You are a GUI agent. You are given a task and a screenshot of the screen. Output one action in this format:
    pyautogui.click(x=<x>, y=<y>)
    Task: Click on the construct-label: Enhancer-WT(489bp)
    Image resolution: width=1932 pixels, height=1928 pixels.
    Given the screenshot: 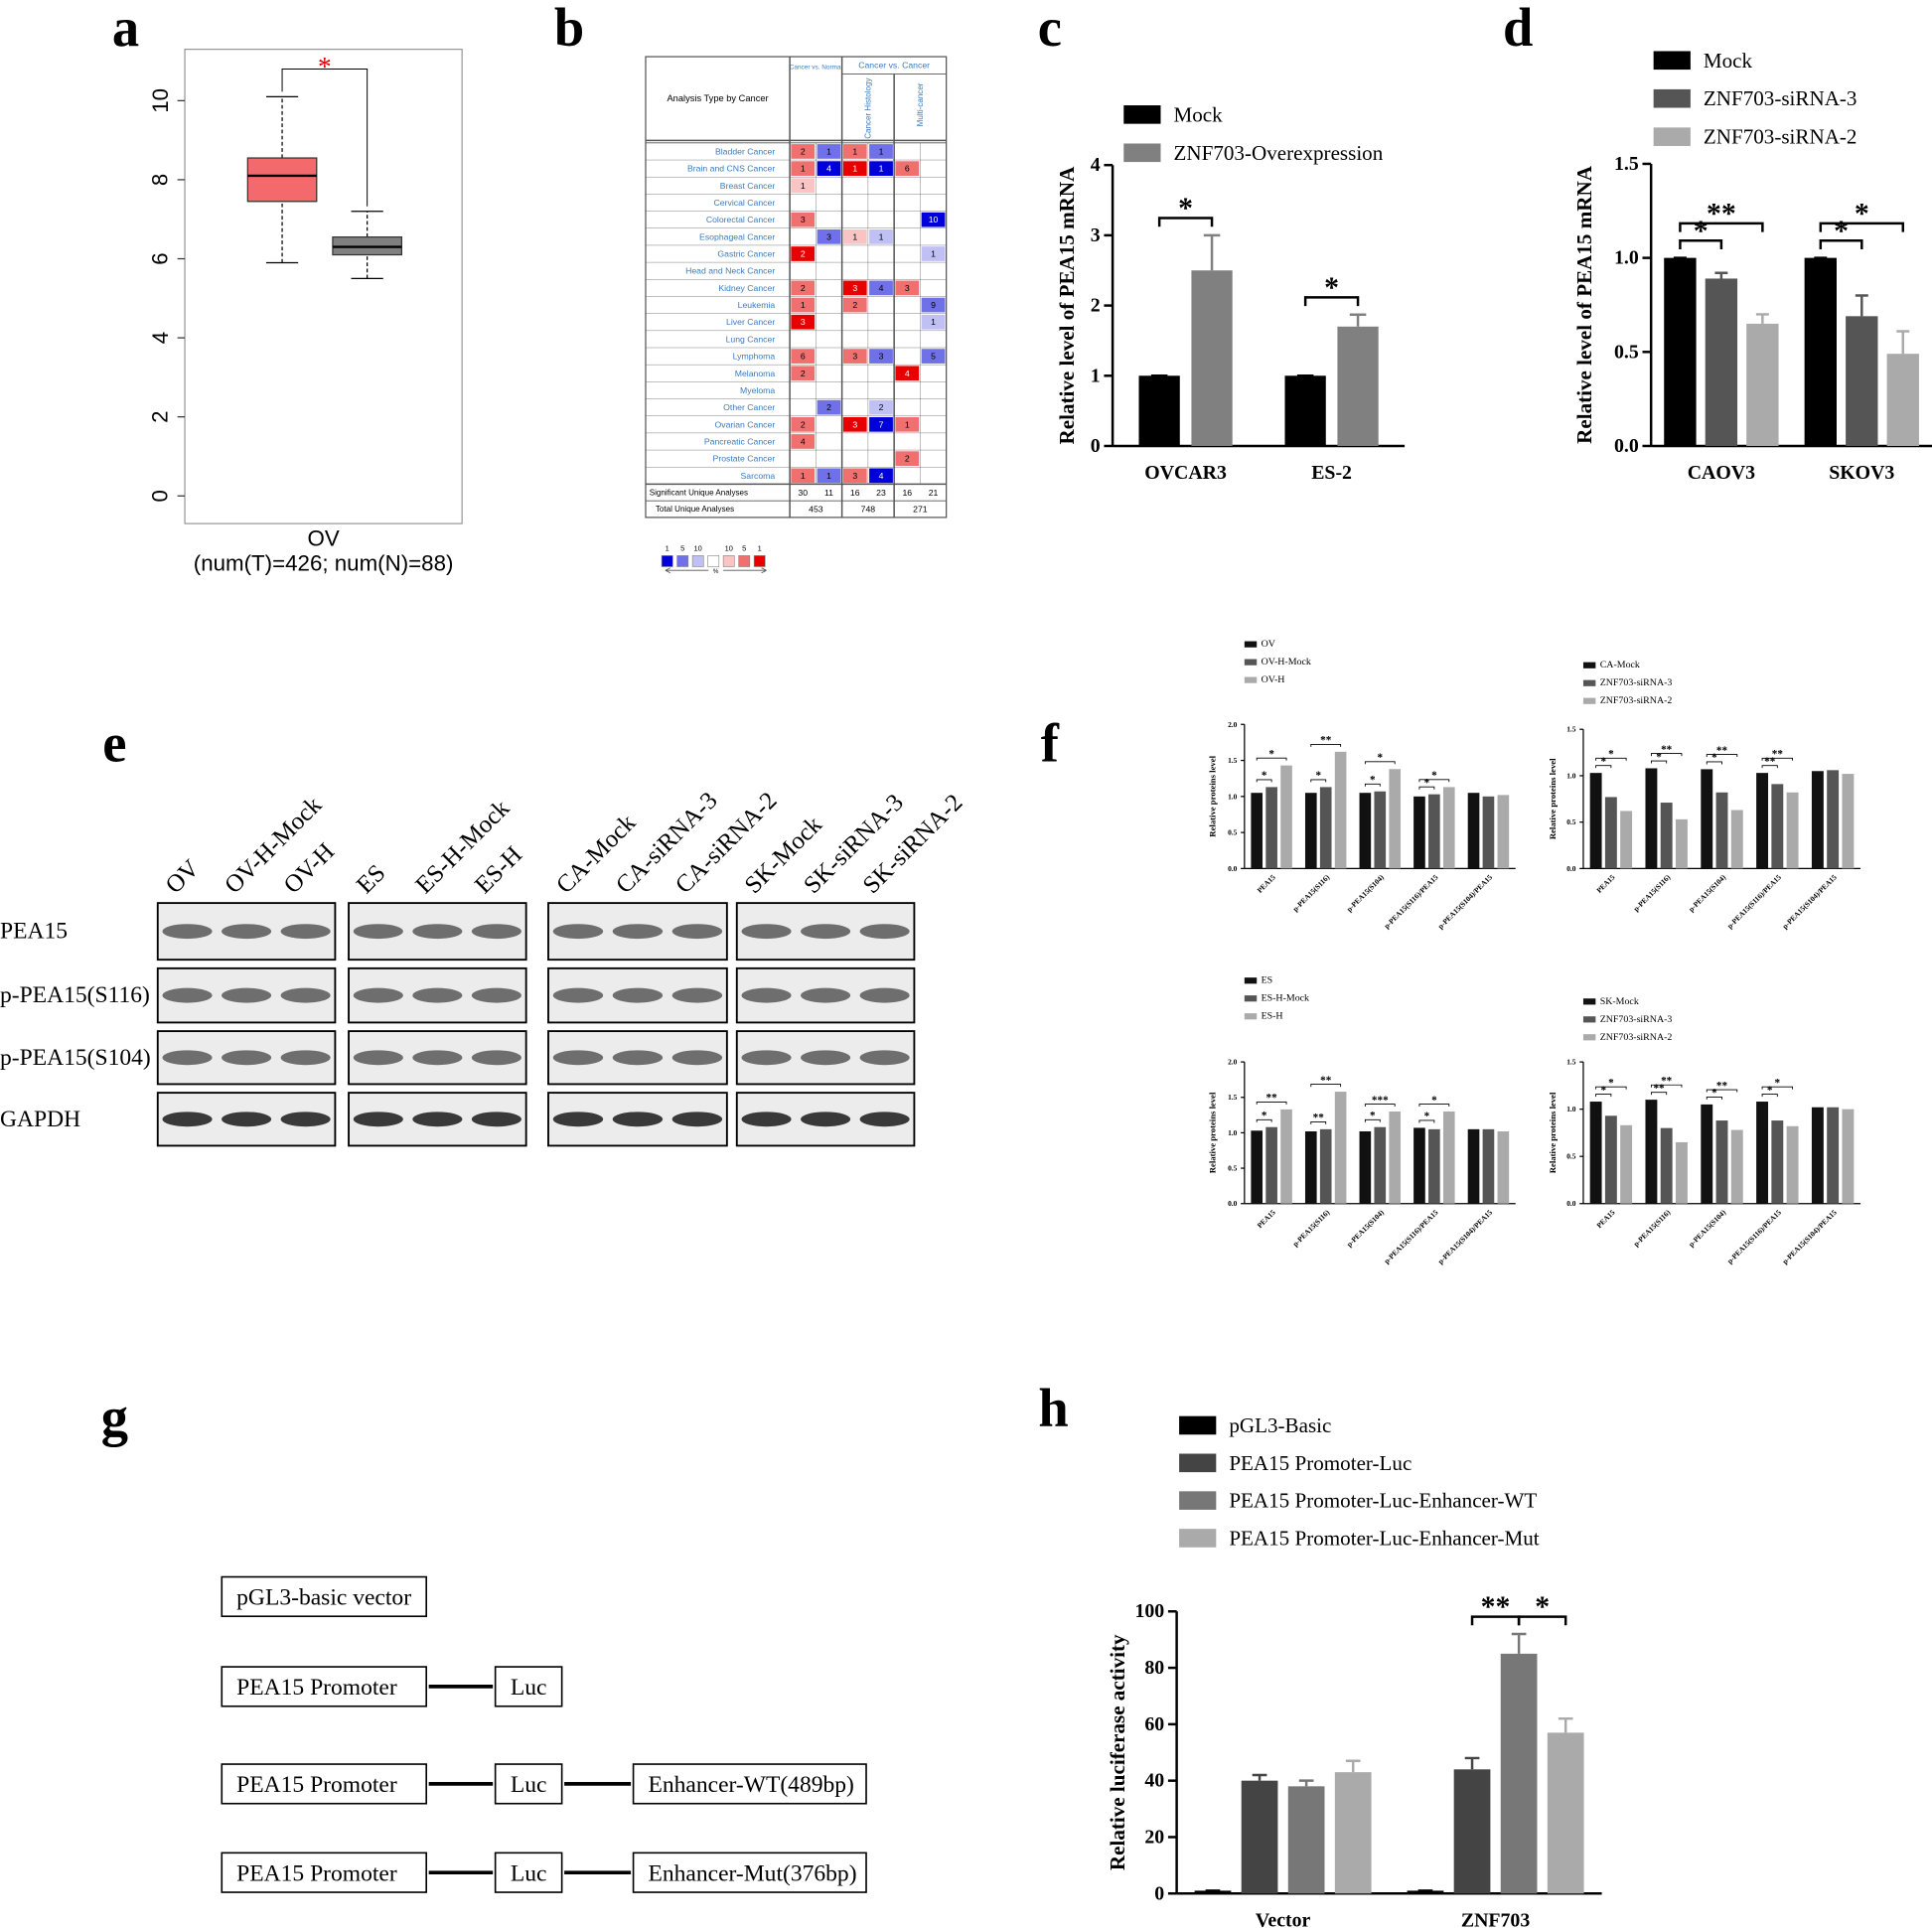 What is the action you would take?
    pyautogui.click(x=750, y=1785)
    